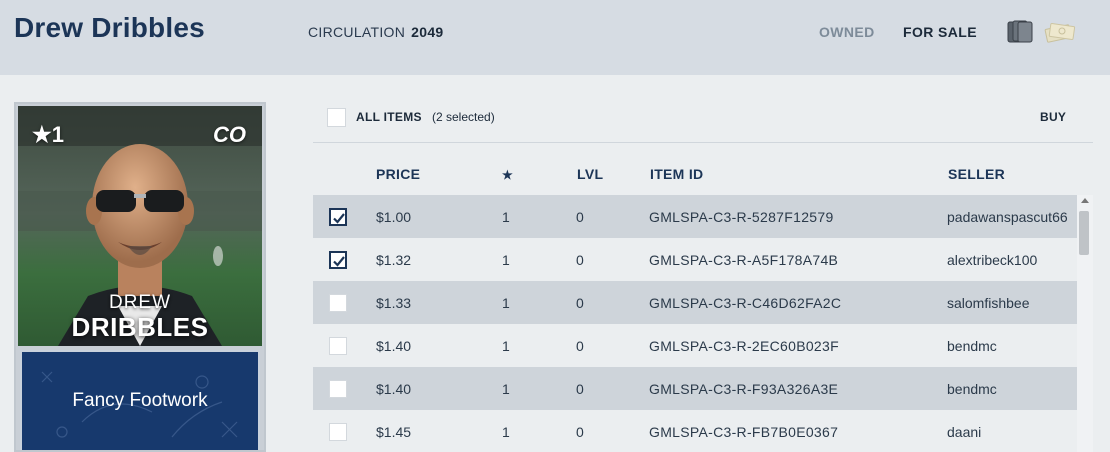 The image size is (1110, 452). Describe the element at coordinates (847, 32) in the screenshot. I see `tab-owned: OWNED` at that location.